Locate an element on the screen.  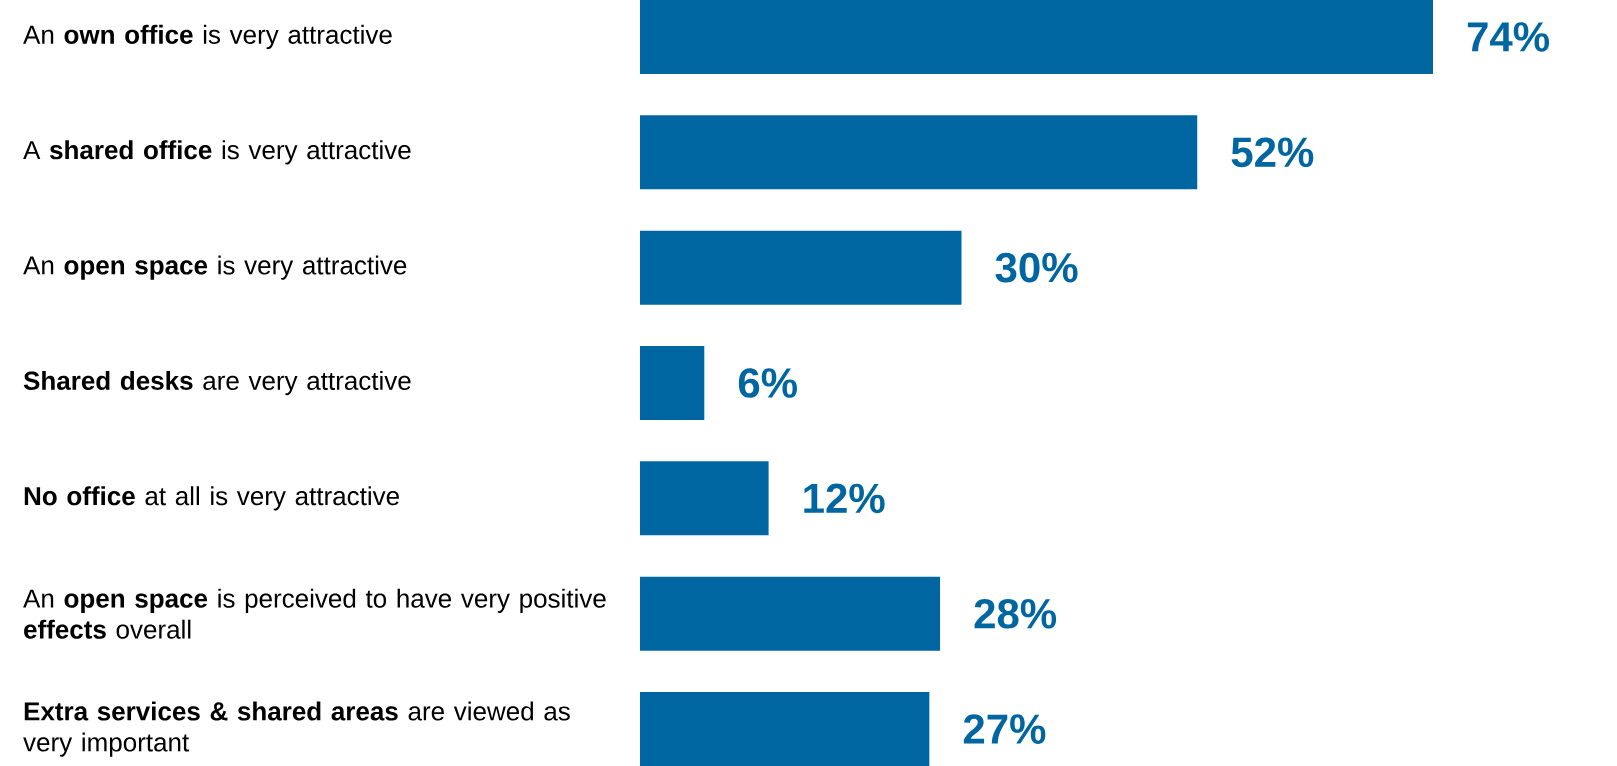
data-label: 52% is located at coordinates (1272, 152).